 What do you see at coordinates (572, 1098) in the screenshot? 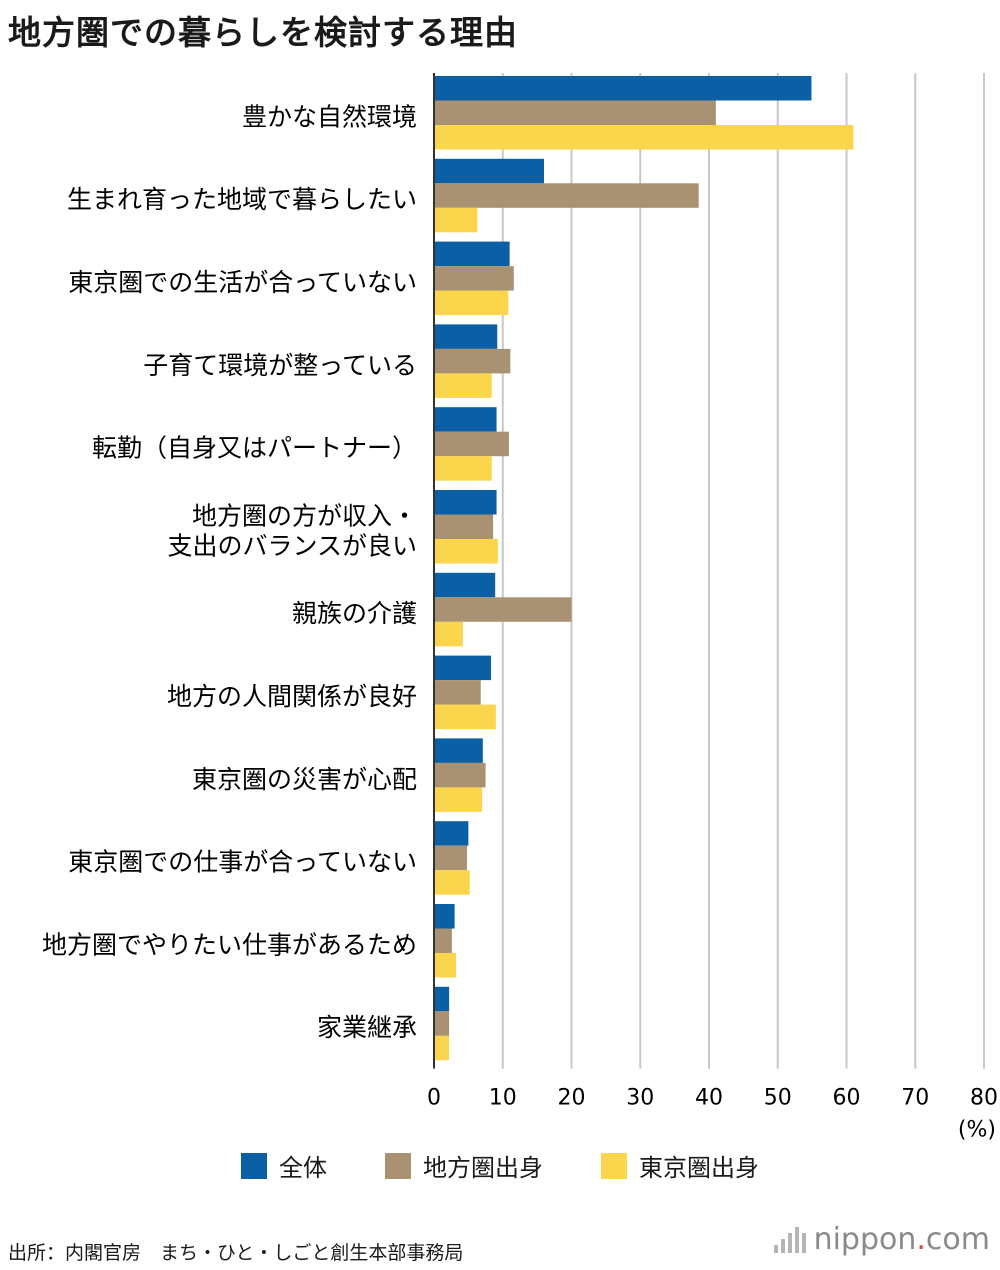
I see `x-tick-label: 20` at bounding box center [572, 1098].